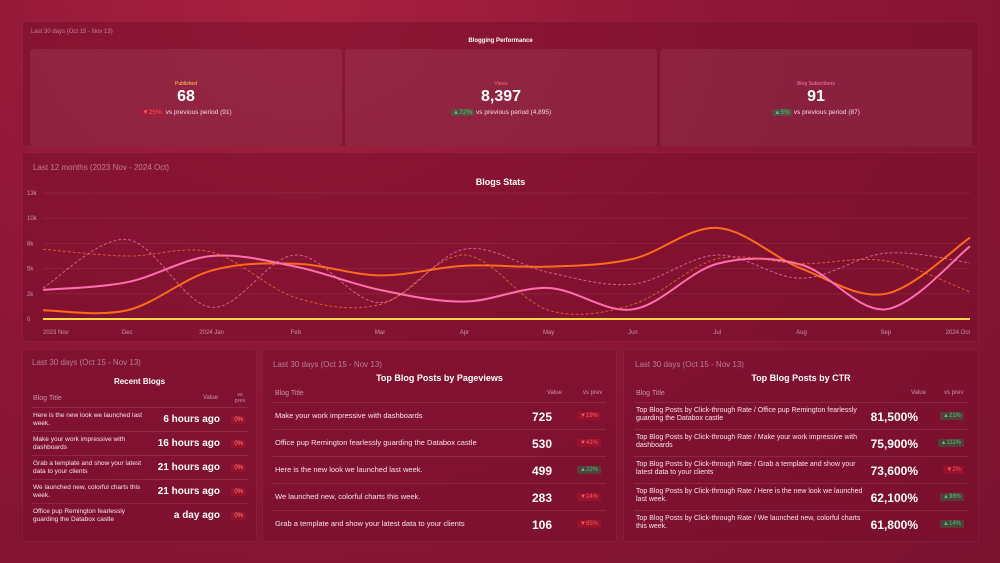 This screenshot has width=1000, height=563. Describe the element at coordinates (380, 333) in the screenshot. I see `x-tick-label: Mar` at that location.